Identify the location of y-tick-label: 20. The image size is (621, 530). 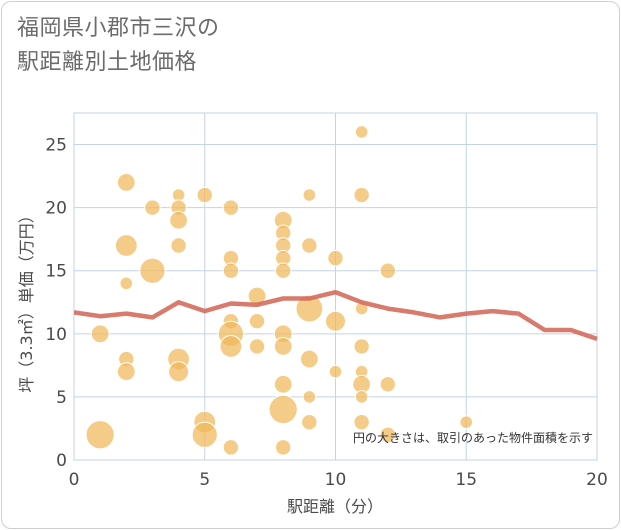
(56, 209).